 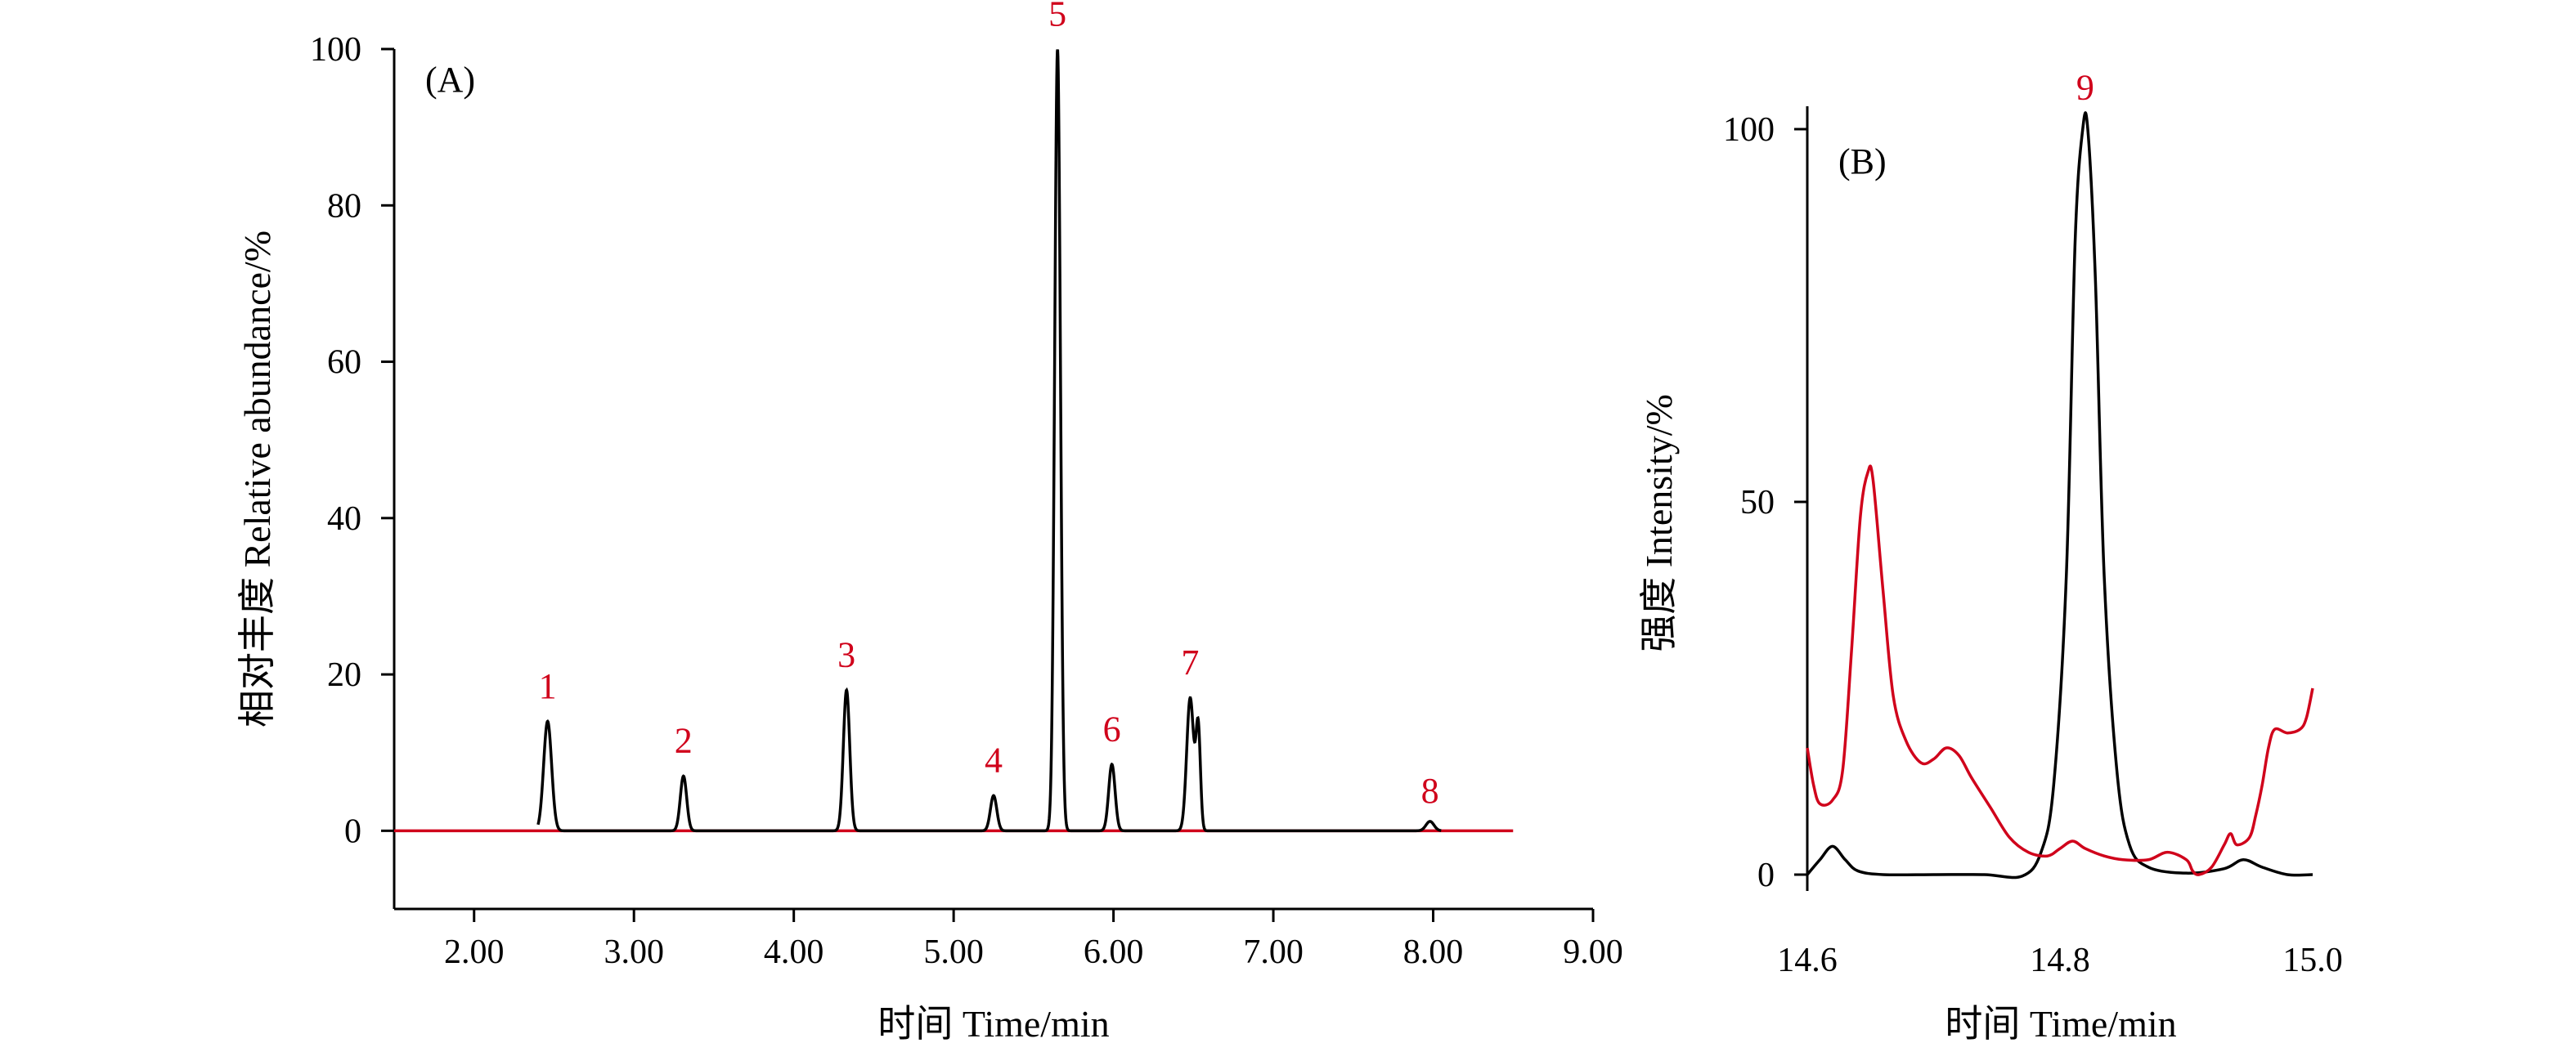 What do you see at coordinates (2060, 1024) in the screenshot?
I see `panel-b-x-axis-title: 时间 Time/min` at bounding box center [2060, 1024].